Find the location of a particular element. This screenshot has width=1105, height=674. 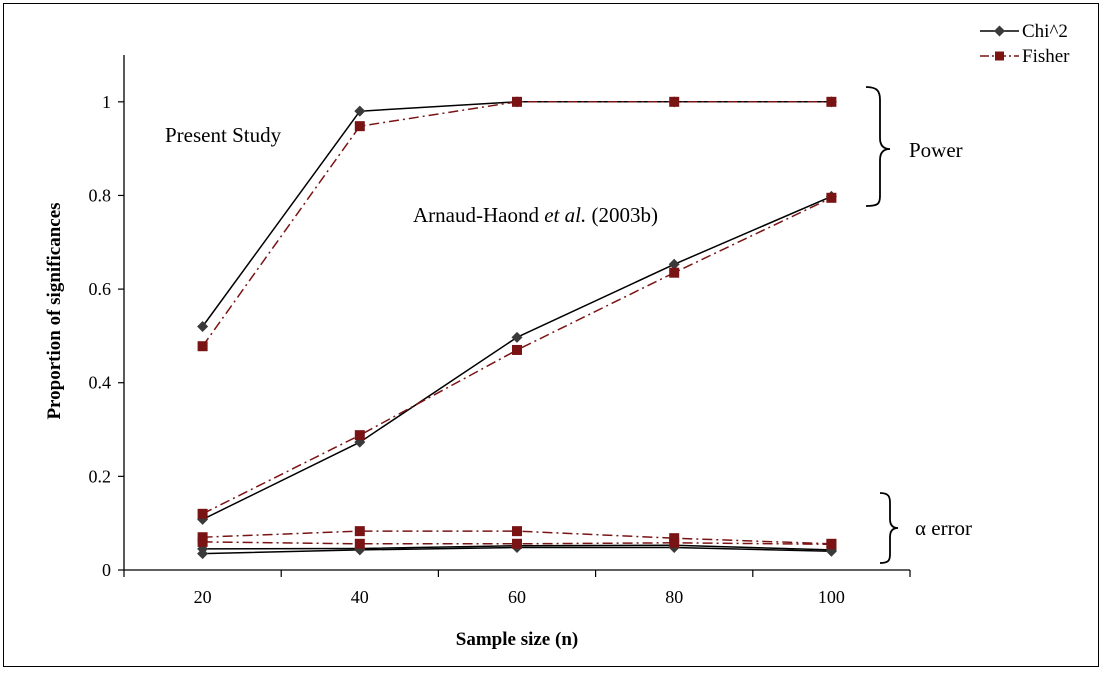

annotation-power: Power is located at coordinates (936, 150).